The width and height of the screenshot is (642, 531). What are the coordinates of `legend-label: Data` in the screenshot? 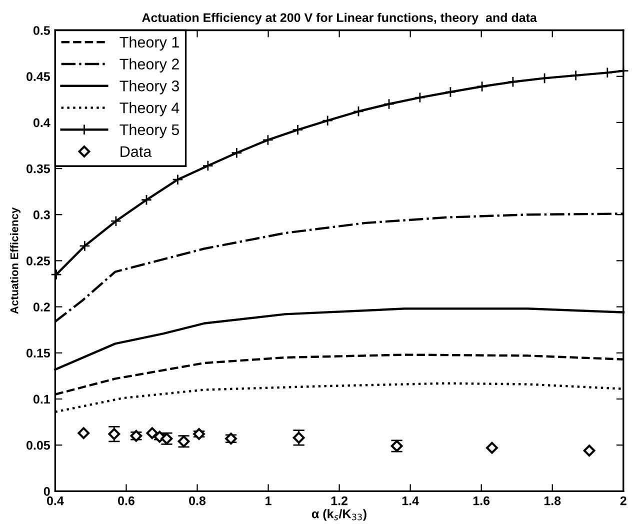 It's located at (136, 152).